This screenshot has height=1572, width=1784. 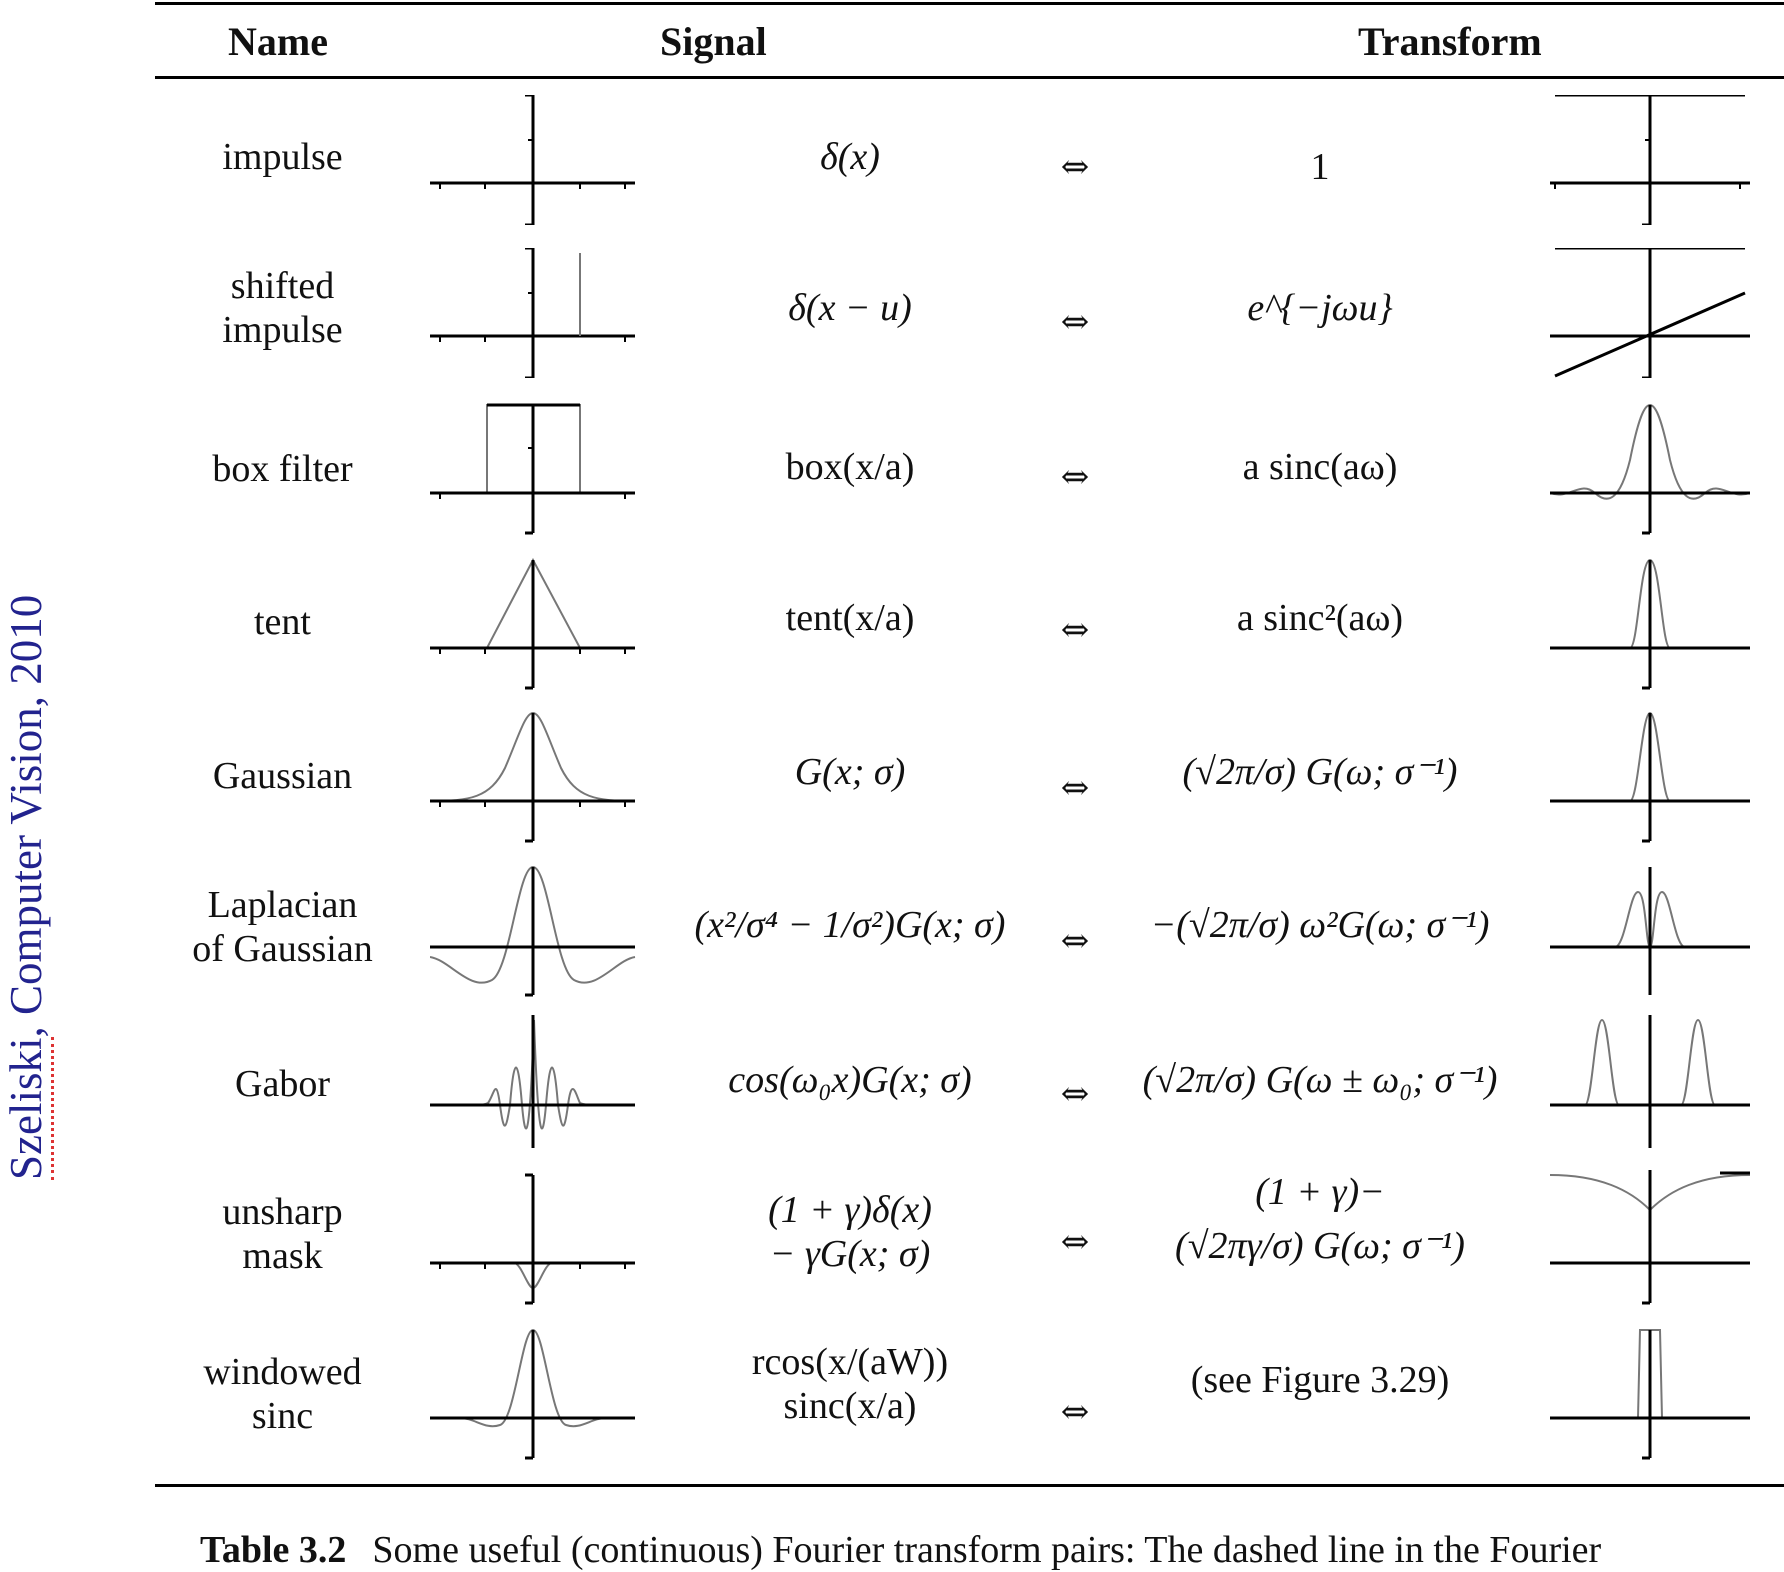 What do you see at coordinates (282, 1256) in the screenshot?
I see `name-line: mask` at bounding box center [282, 1256].